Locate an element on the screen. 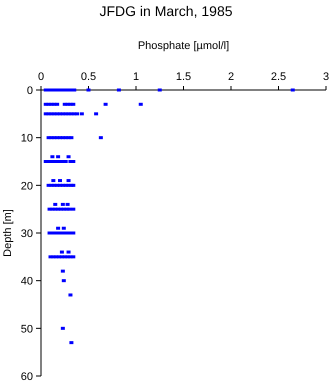 This screenshot has width=332, height=384. y-tick-label: 10 is located at coordinates (26, 138).